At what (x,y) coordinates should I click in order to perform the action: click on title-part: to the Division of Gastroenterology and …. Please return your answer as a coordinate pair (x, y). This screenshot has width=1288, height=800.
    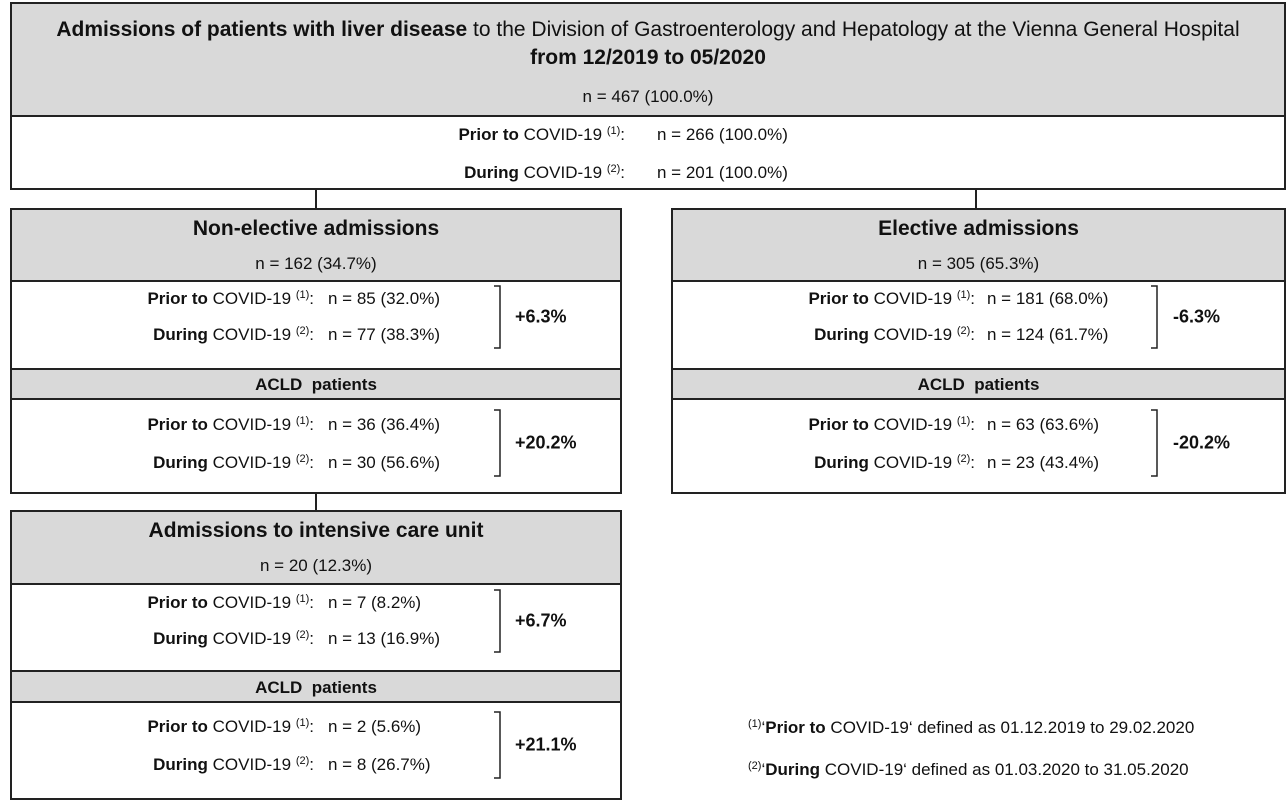
    Looking at the image, I should click on (853, 29).